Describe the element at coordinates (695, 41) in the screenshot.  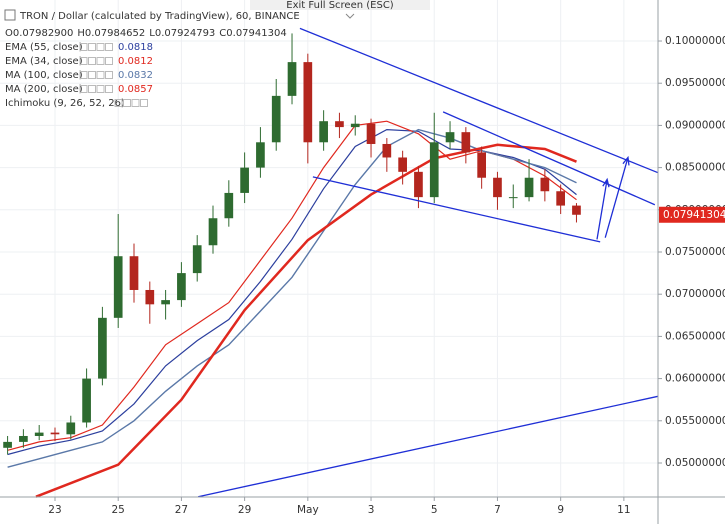
I see `y-tick-label: 0.10000000` at that location.